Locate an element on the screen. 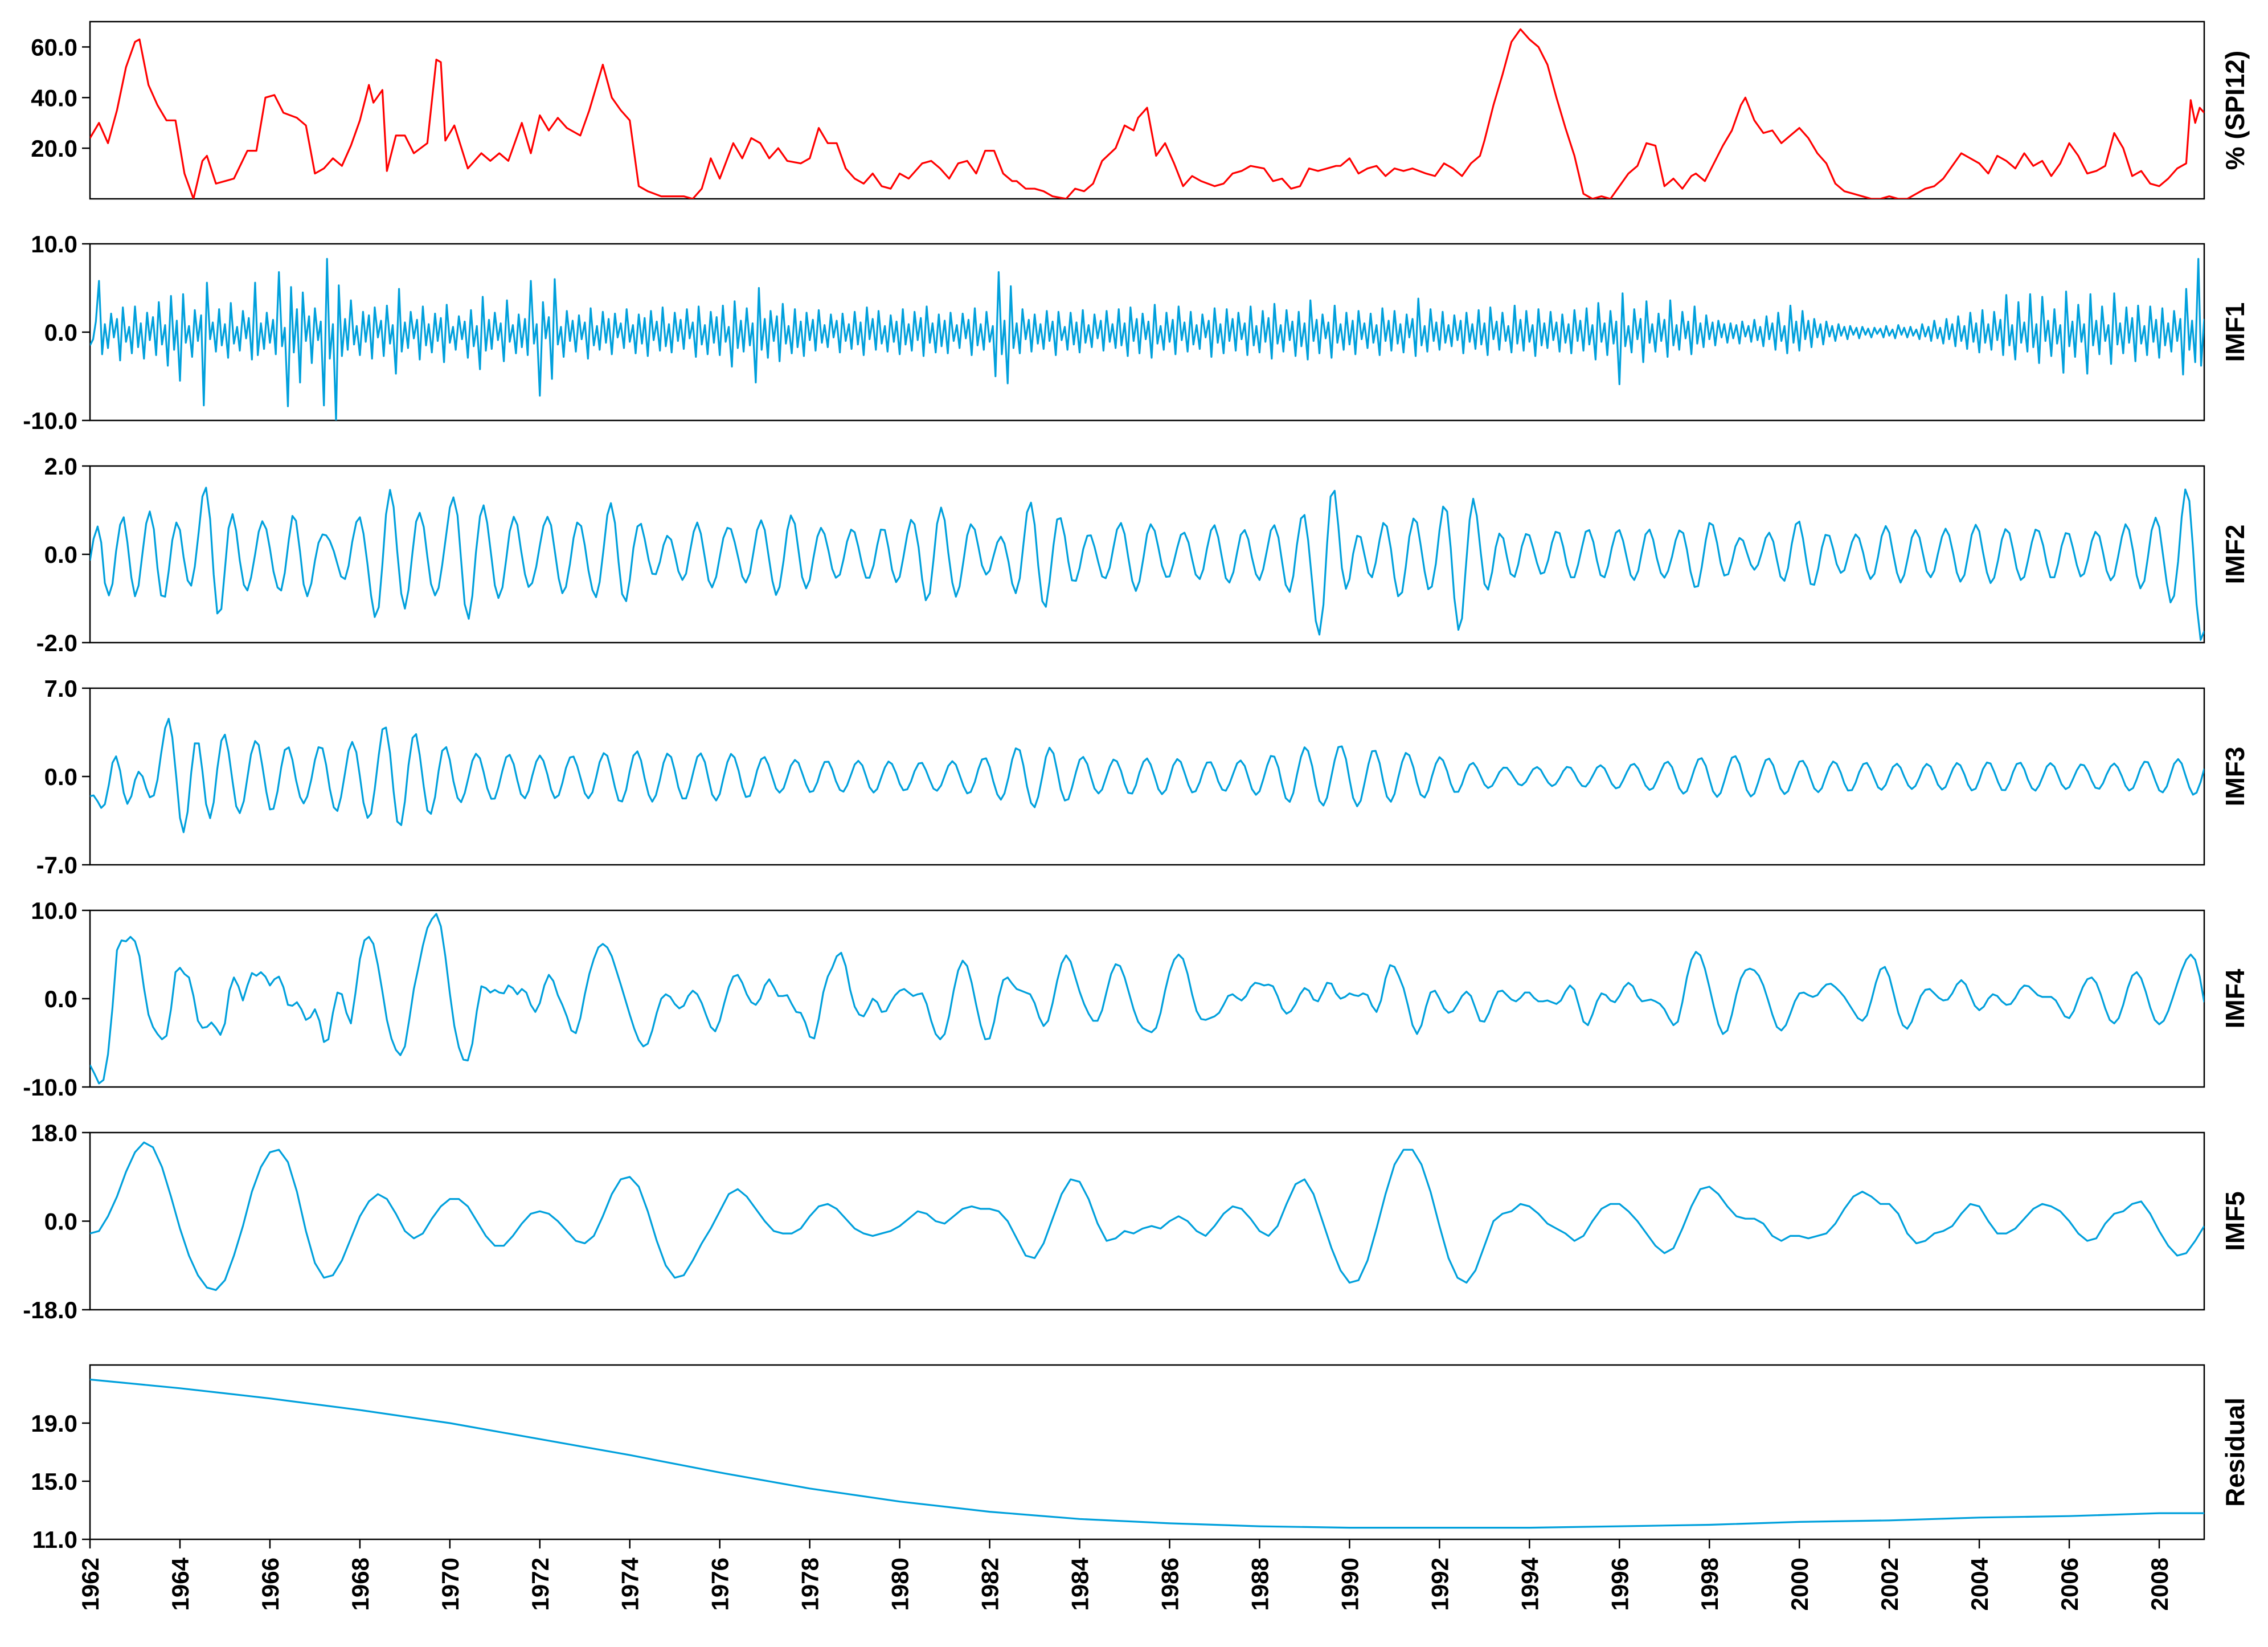  y-tick-label: 19.0 is located at coordinates (54, 1424).